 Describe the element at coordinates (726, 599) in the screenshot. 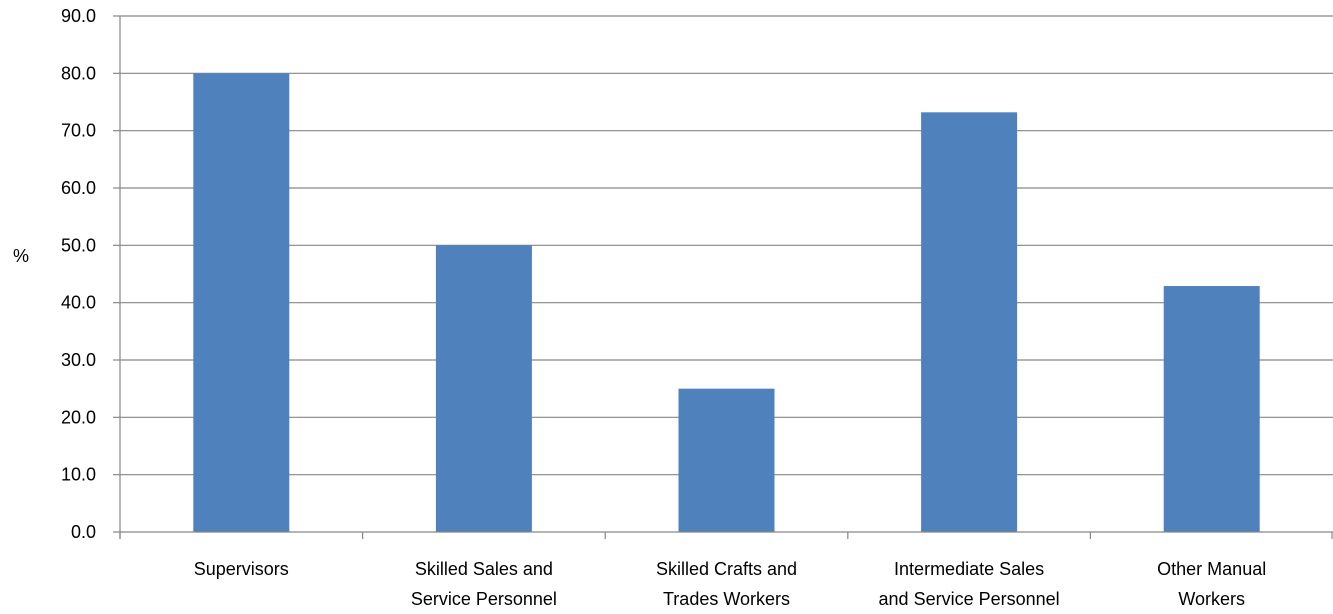

I see `x-category-label: Trades Workers` at that location.